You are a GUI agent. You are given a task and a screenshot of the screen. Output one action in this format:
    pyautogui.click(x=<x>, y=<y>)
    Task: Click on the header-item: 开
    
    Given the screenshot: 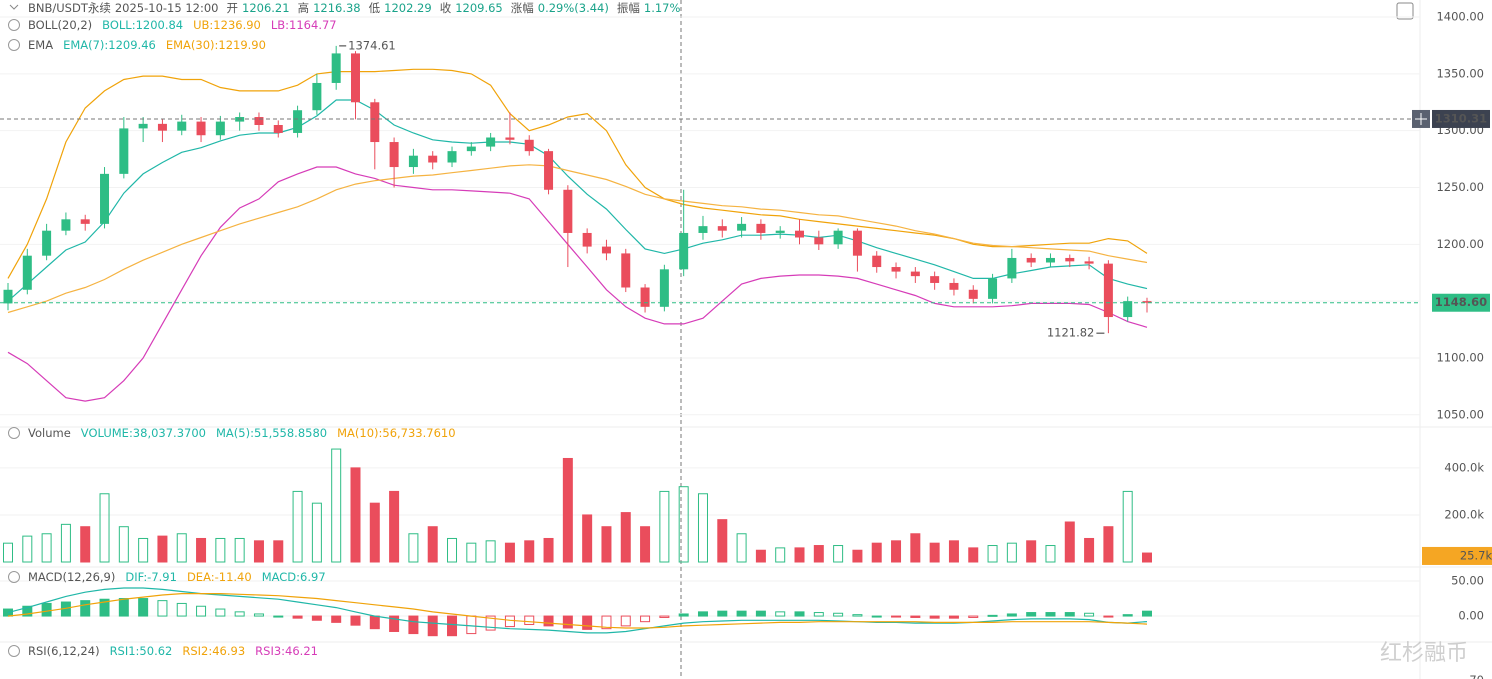 What is the action you would take?
    pyautogui.click(x=233, y=8)
    